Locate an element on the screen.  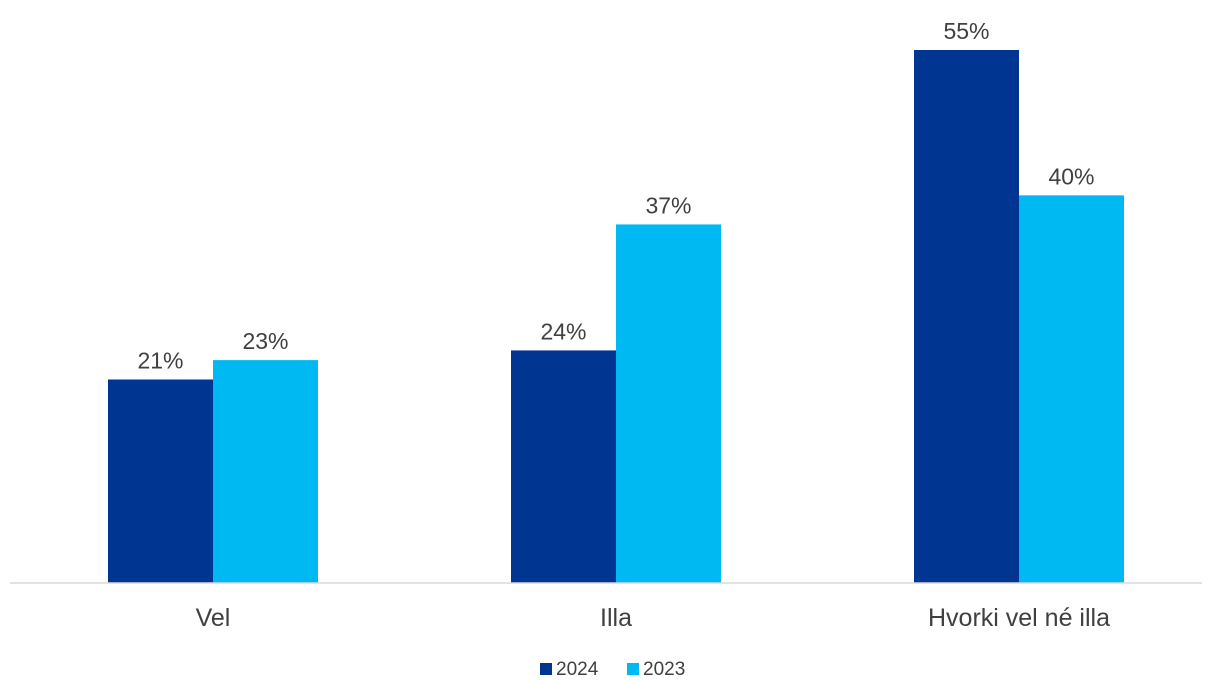
category-label-1: Vel is located at coordinates (213, 618).